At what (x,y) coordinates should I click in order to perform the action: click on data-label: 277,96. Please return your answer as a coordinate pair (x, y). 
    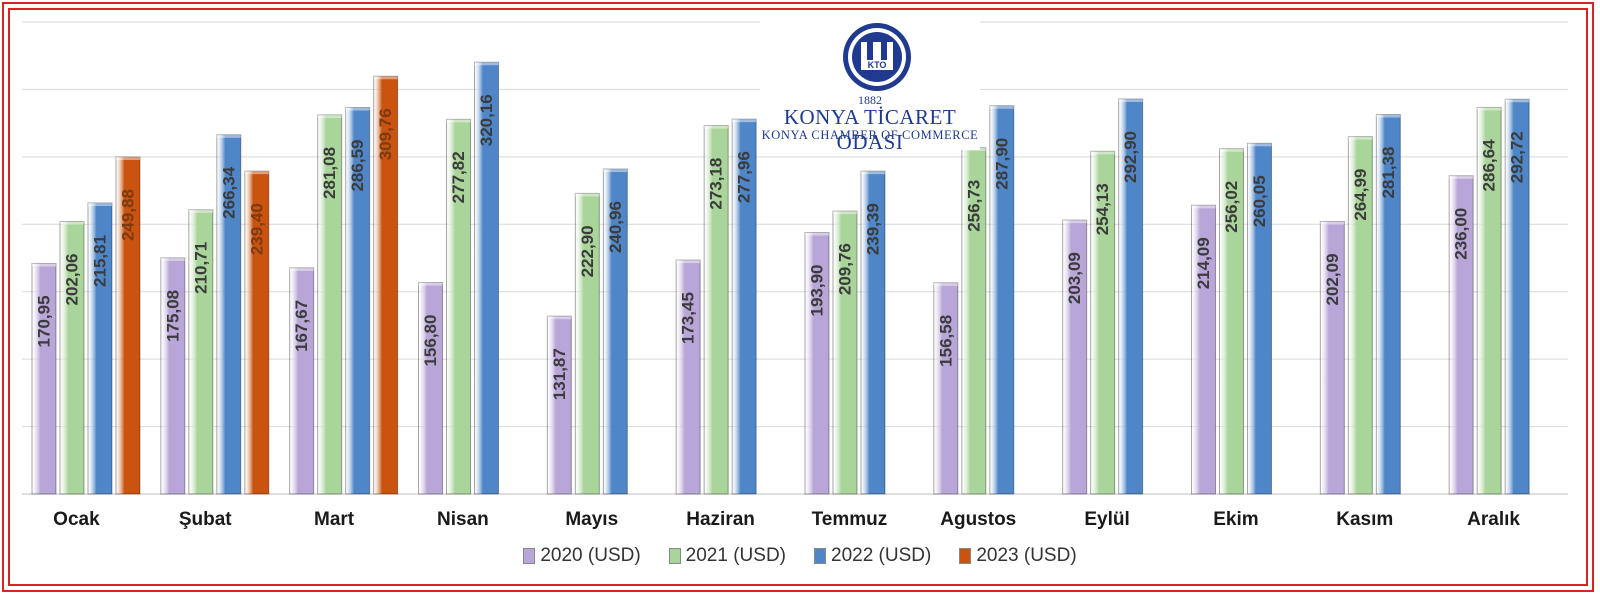
    Looking at the image, I should click on (744, 177).